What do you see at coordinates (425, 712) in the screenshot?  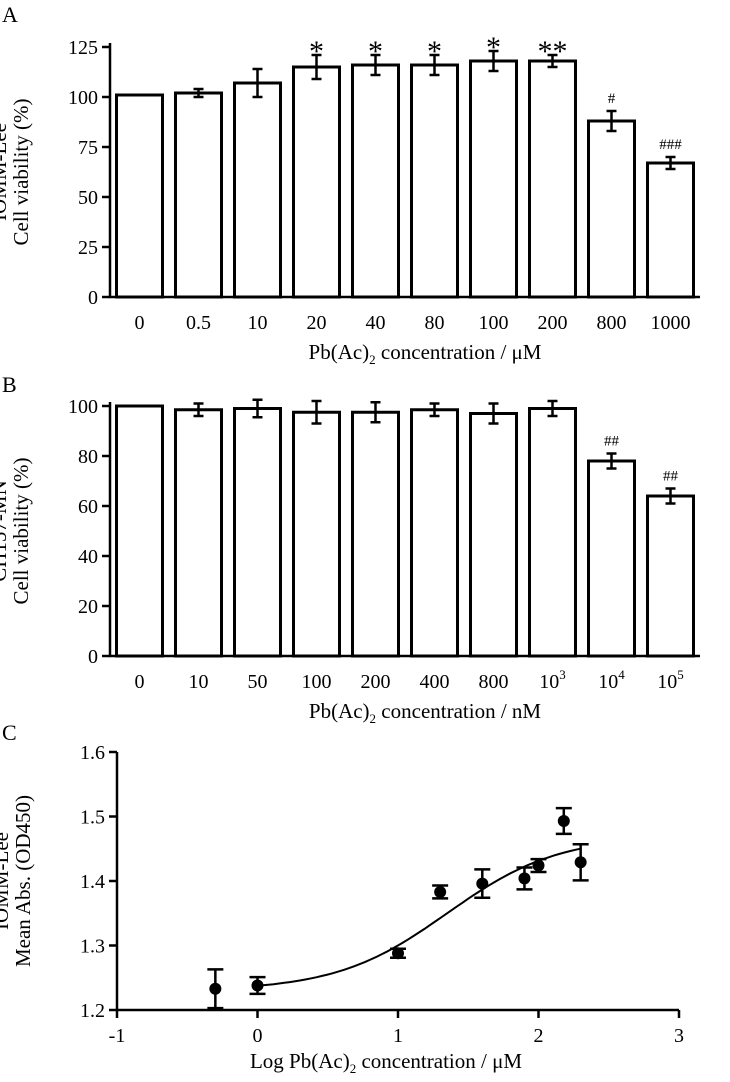 I see `x-axis-label: Pb(Ac)2 concentration / nM` at bounding box center [425, 712].